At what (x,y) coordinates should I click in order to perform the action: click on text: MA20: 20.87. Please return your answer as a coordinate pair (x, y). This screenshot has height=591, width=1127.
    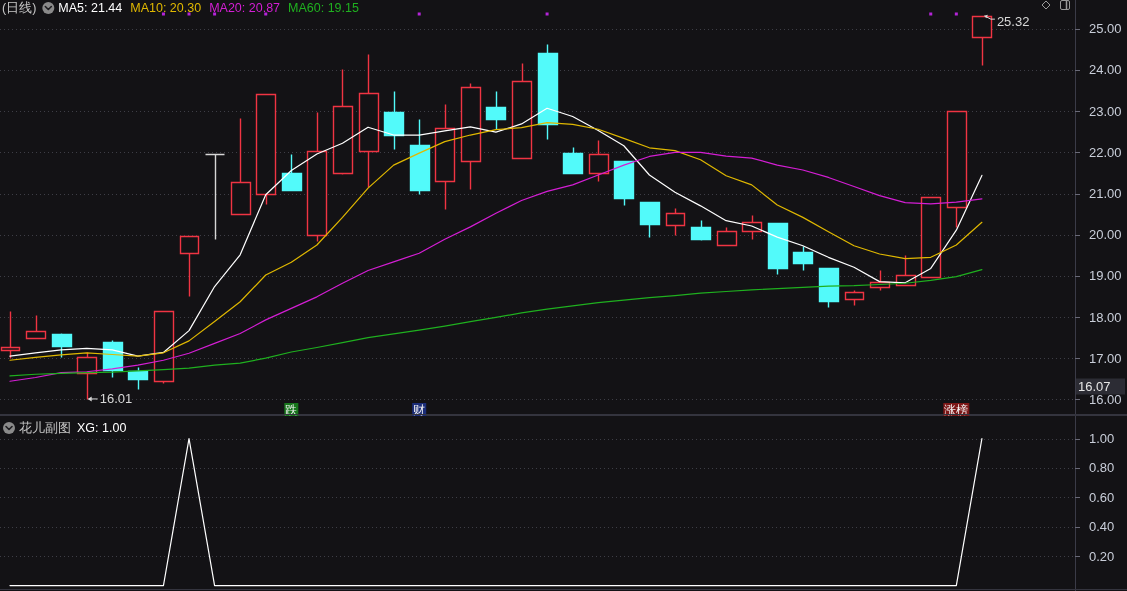
    Looking at the image, I should click on (245, 8).